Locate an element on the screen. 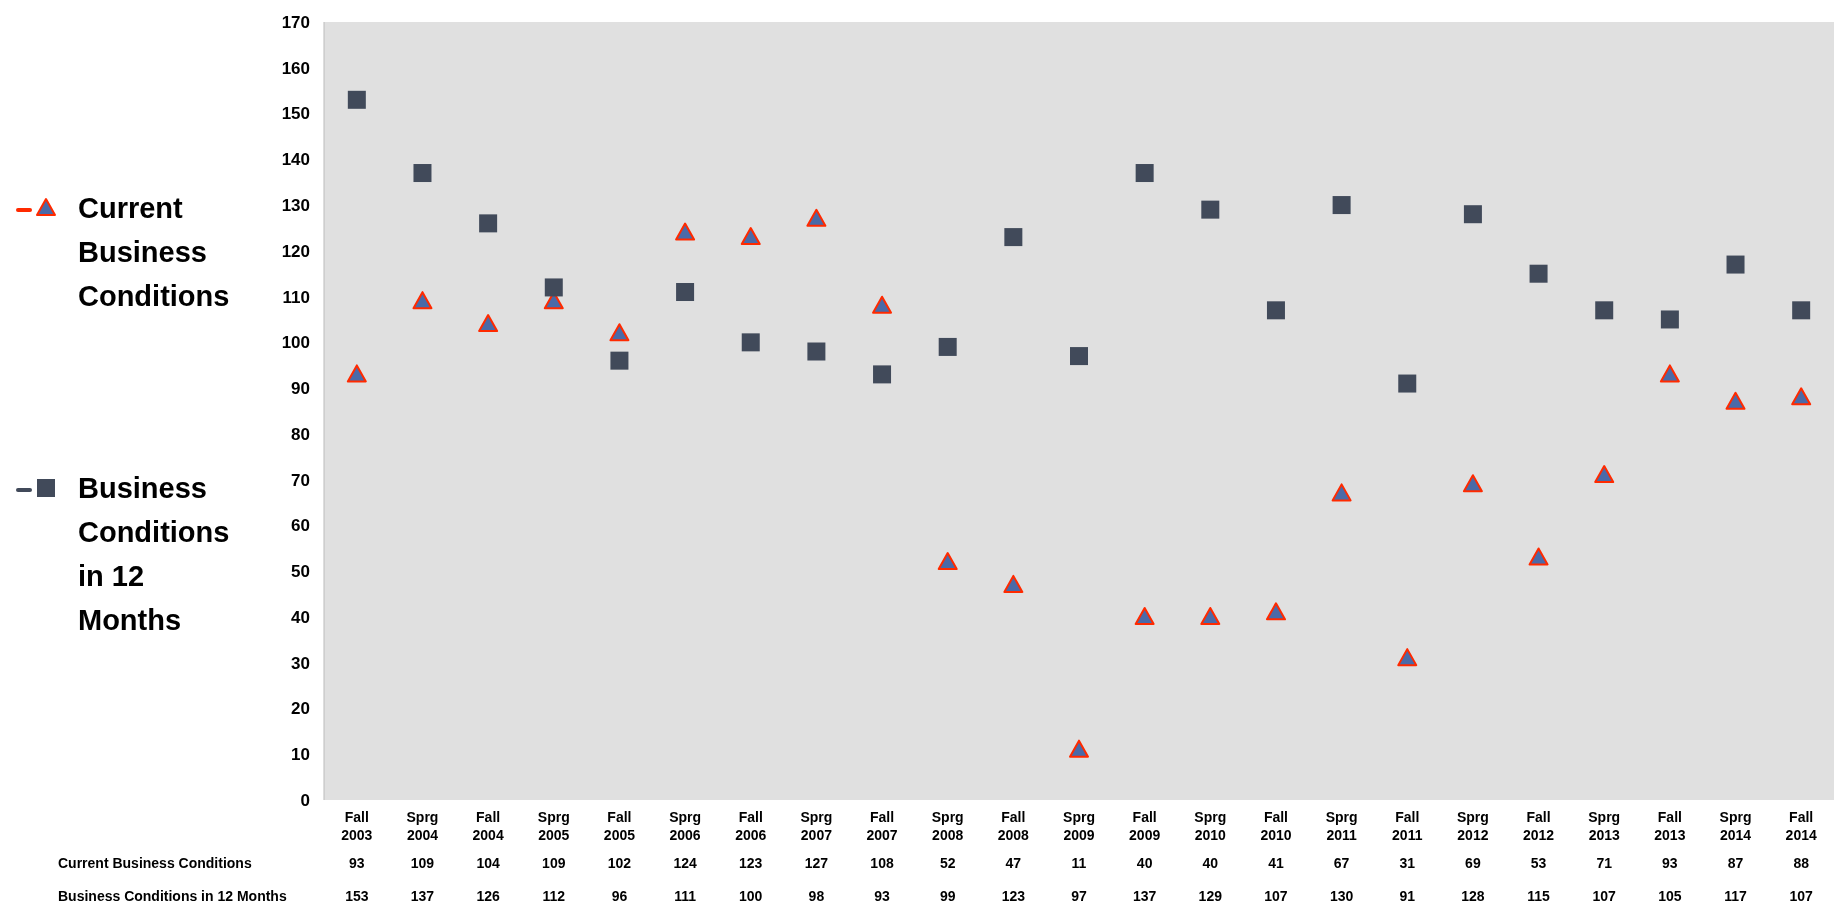  data-label: 96 is located at coordinates (619, 896).